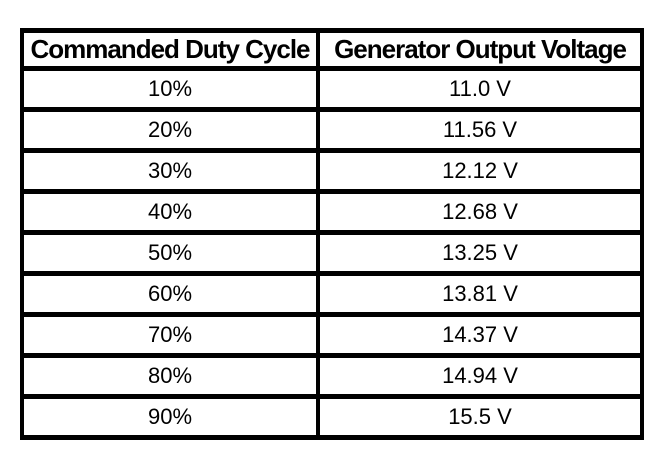 The image size is (672, 456). Describe the element at coordinates (480, 376) in the screenshot. I see `voltage-cell: 14.94 V` at that location.